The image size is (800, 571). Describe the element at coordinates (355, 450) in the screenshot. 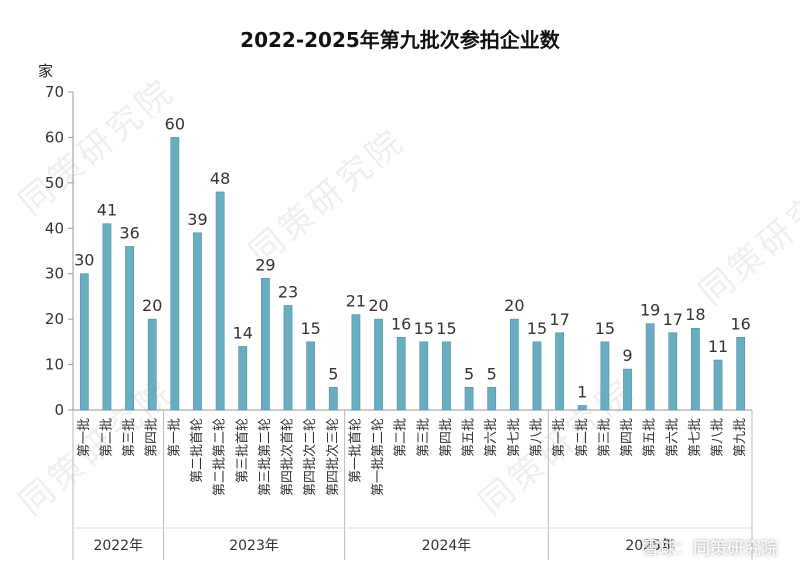

I see `x-tick-label: 第一批首轮` at that location.